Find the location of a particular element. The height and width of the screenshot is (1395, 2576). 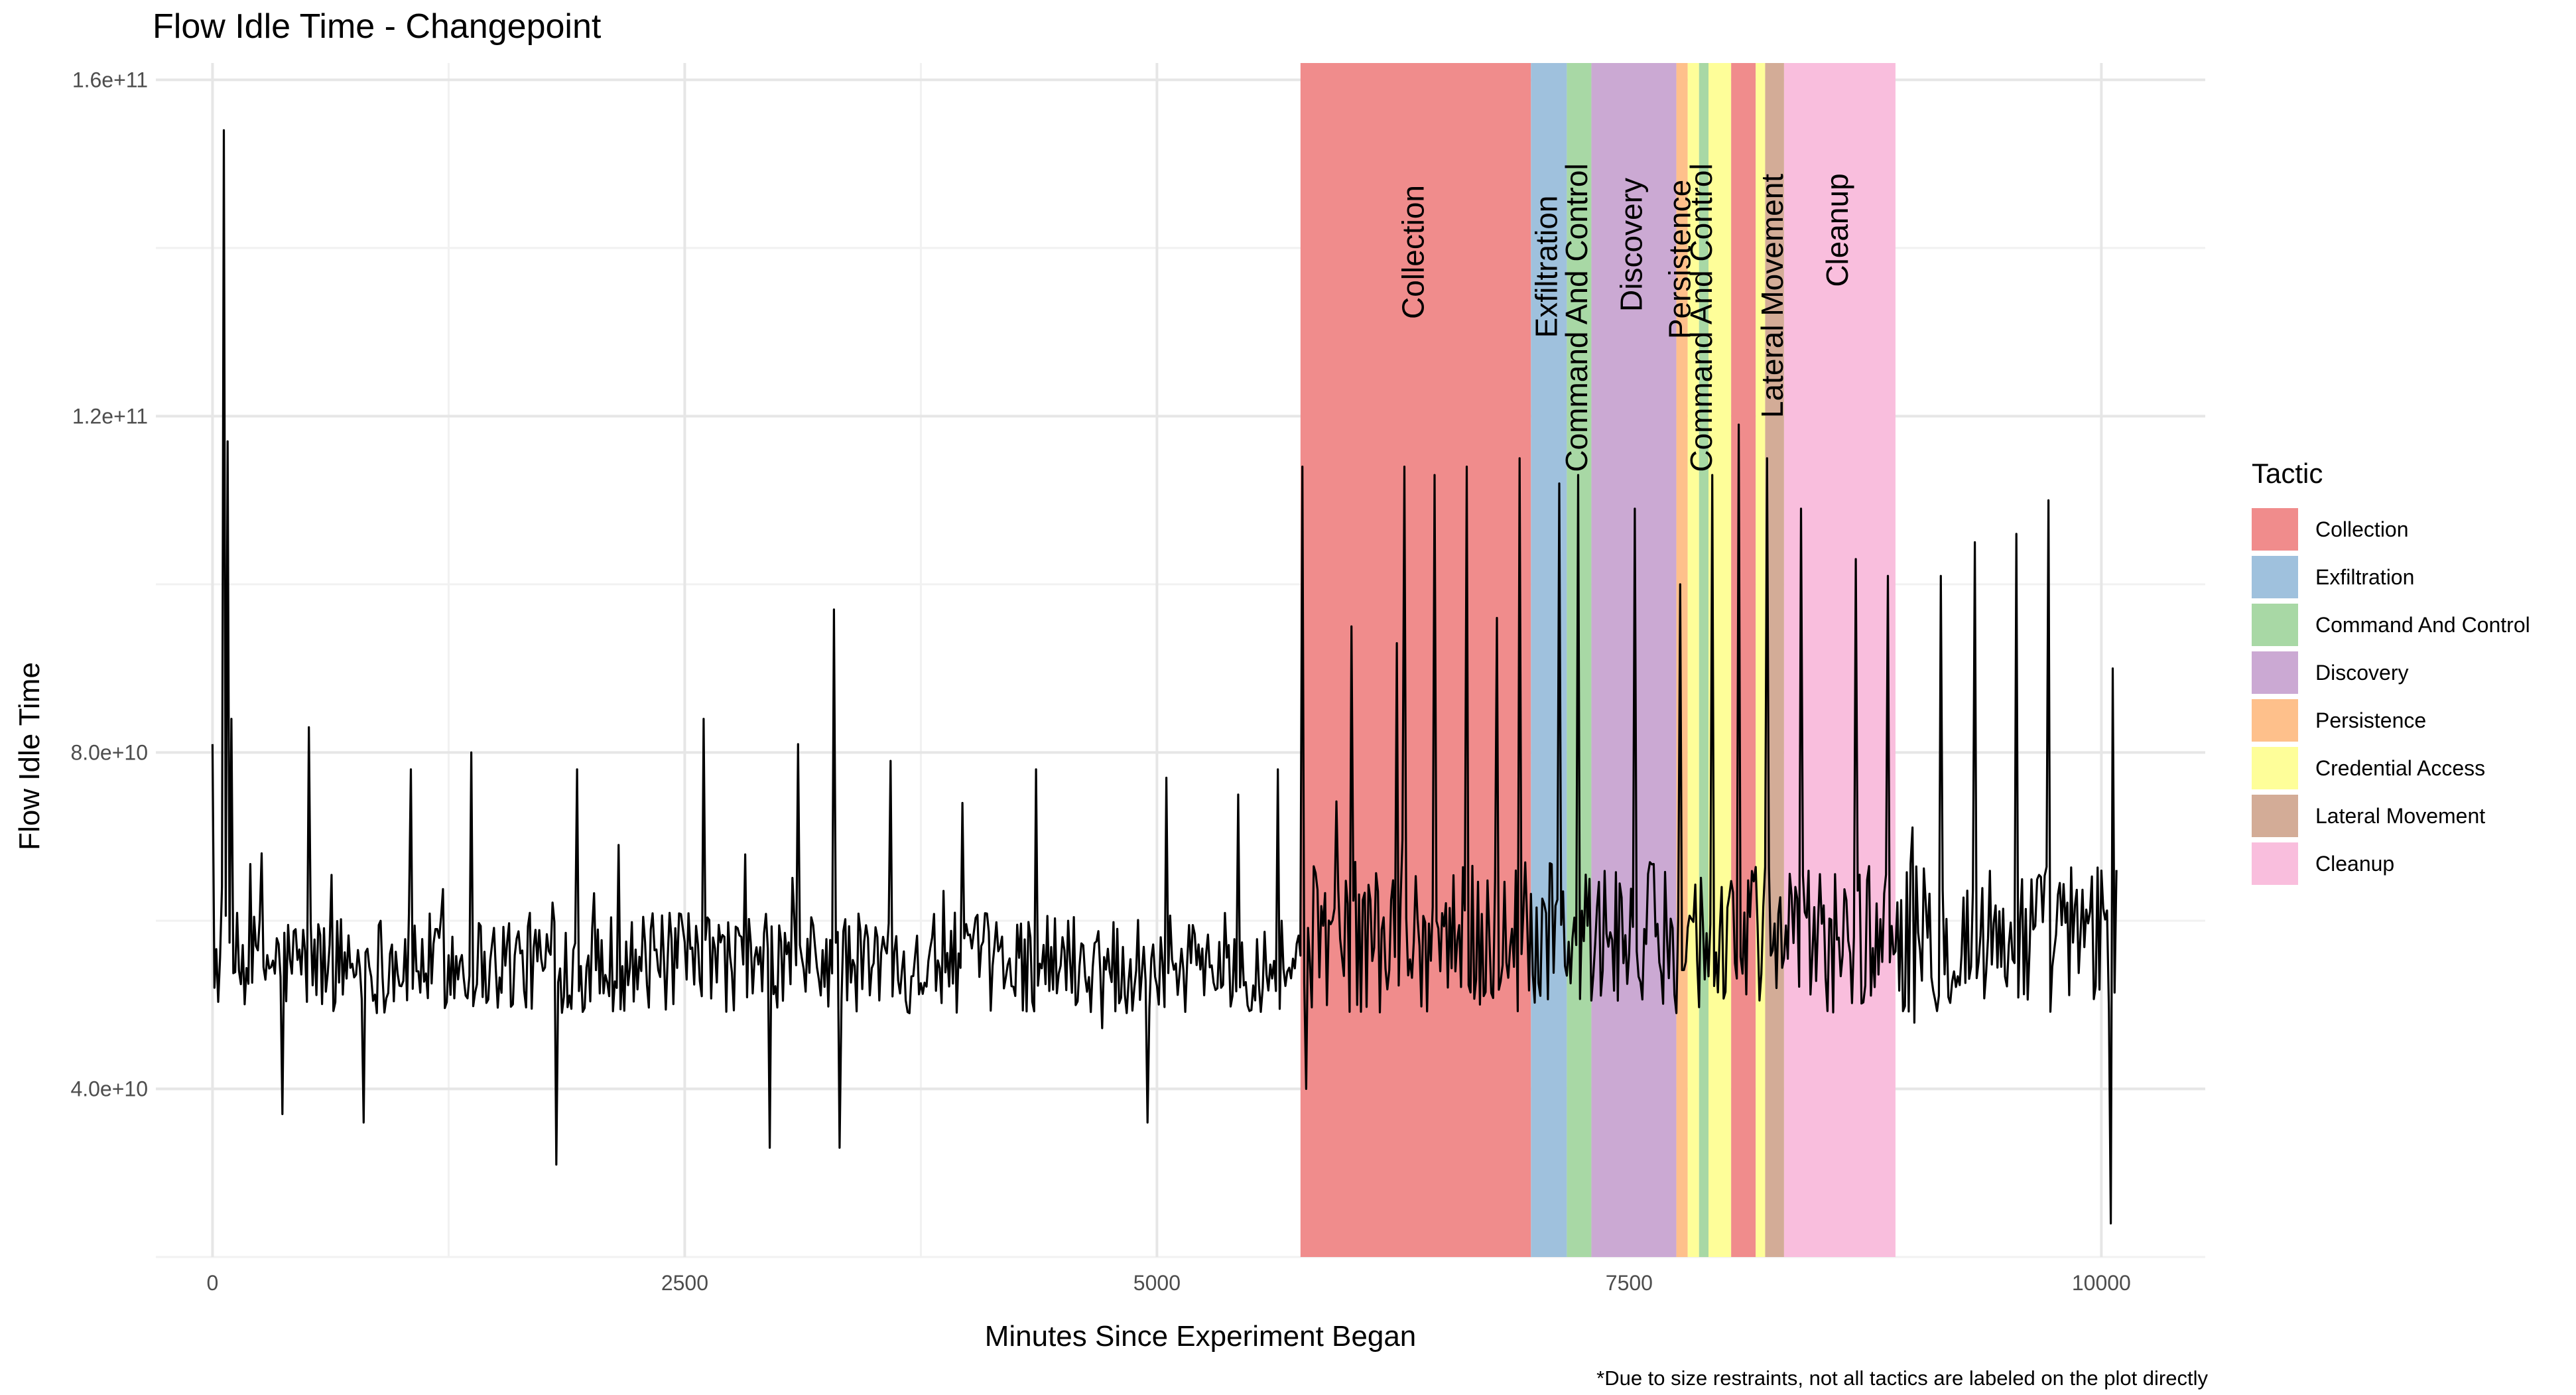

tactic-region-label: Discovery is located at coordinates (1632, 245).